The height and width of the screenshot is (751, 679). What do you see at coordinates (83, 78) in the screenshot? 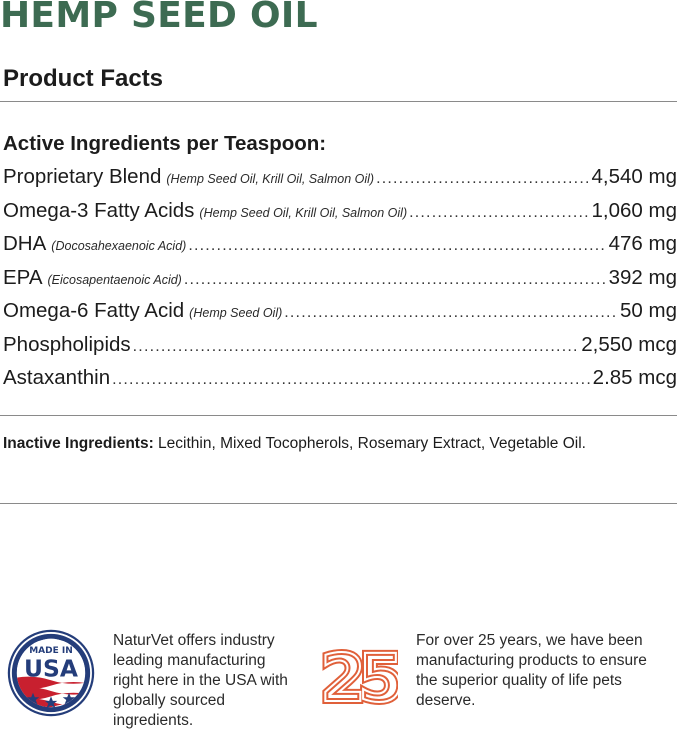
I see `product-facts-heading: Product Facts` at bounding box center [83, 78].